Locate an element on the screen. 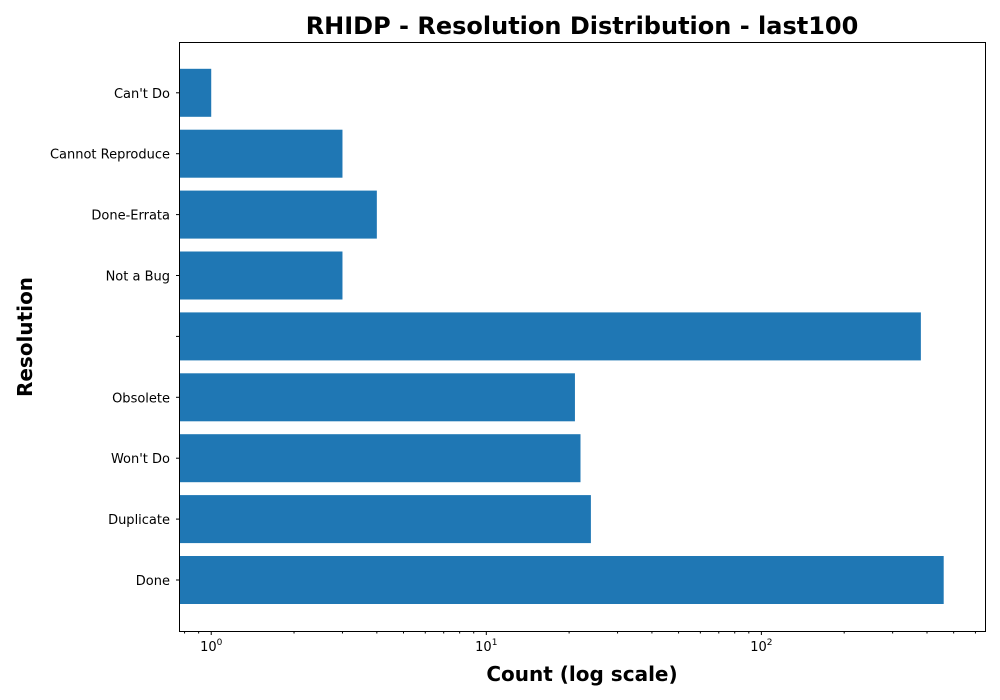 The image size is (1000, 700). y-tick-label: Obsolete is located at coordinates (141, 398).